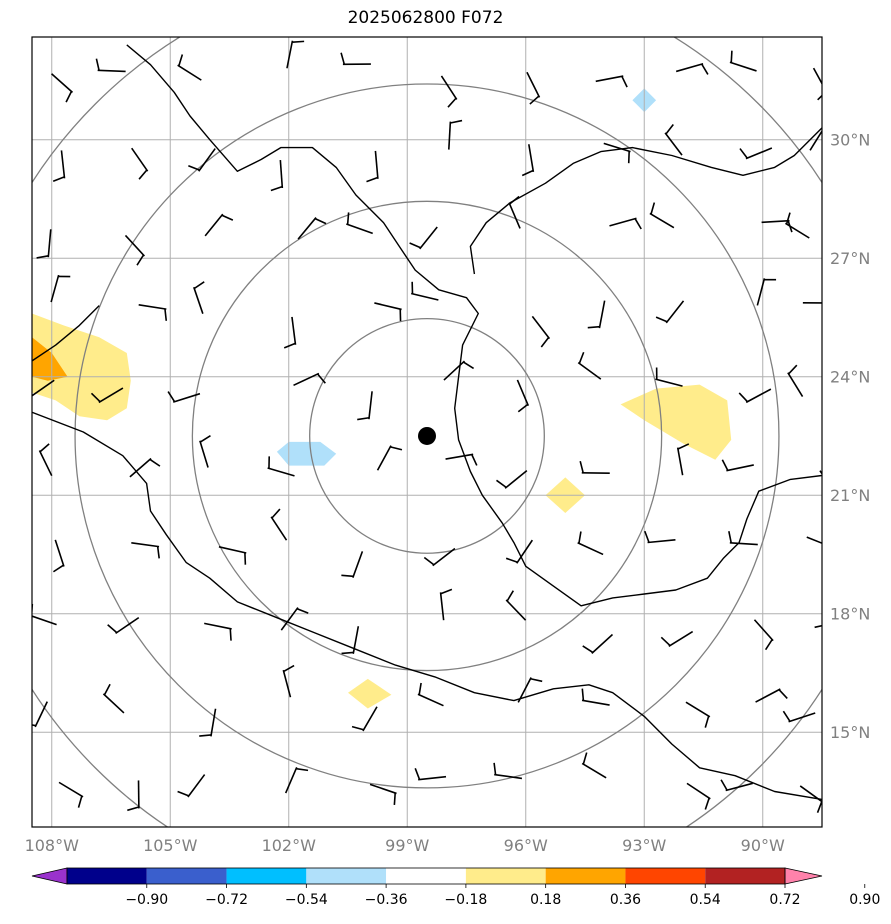 The image size is (891, 924). Describe the element at coordinates (49, 876) in the screenshot. I see `colorbar-extend-low` at that location.